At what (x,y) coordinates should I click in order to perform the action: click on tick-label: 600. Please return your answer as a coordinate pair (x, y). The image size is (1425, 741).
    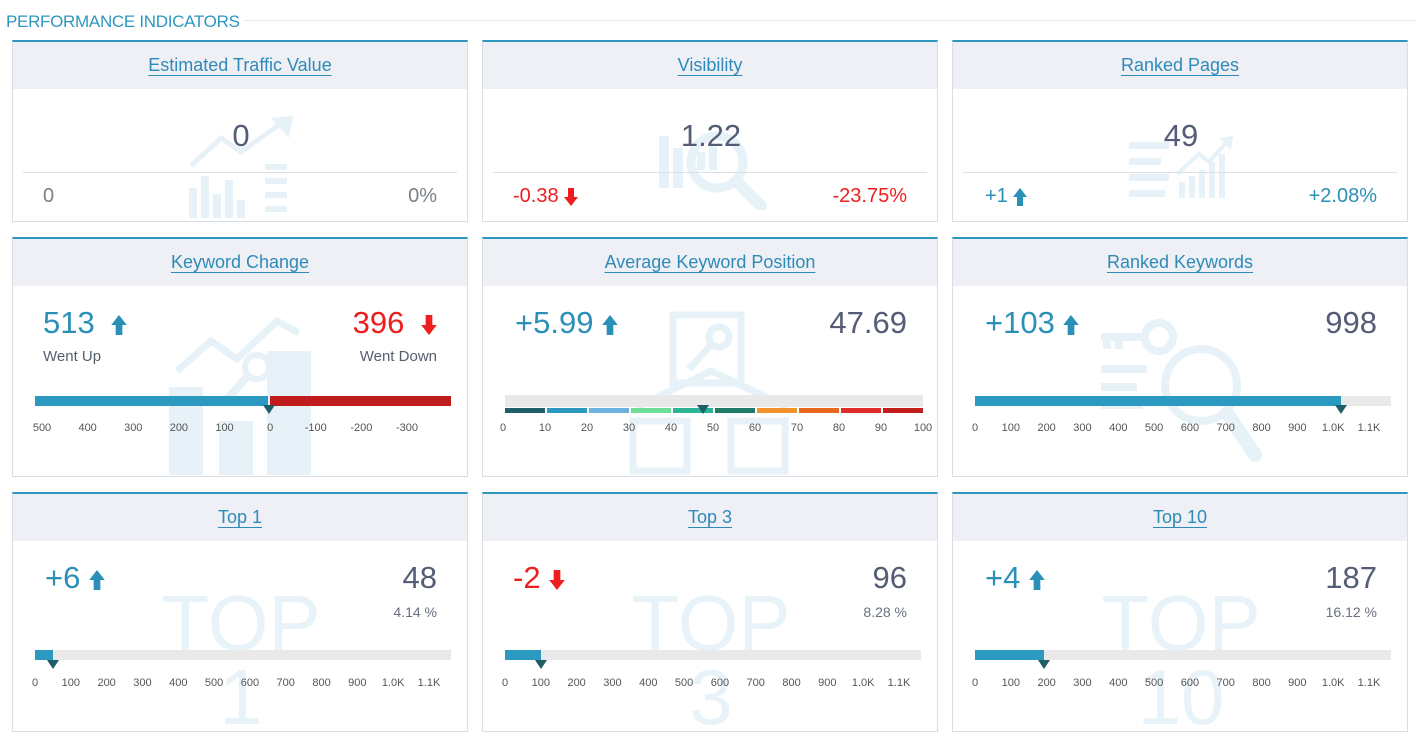
    Looking at the image, I should click on (250, 683).